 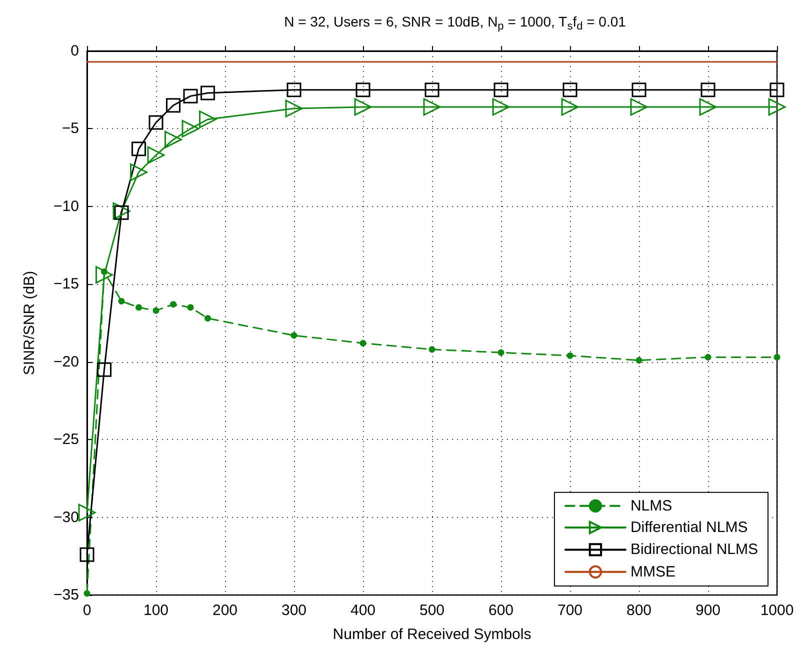 What do you see at coordinates (74, 51) in the screenshot?
I see `y-tick-label: 0` at bounding box center [74, 51].